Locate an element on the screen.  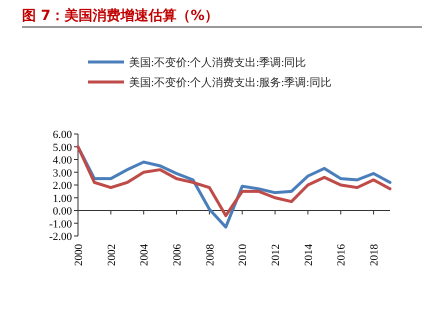
x-tick-label: 2014 is located at coordinates (308, 255).